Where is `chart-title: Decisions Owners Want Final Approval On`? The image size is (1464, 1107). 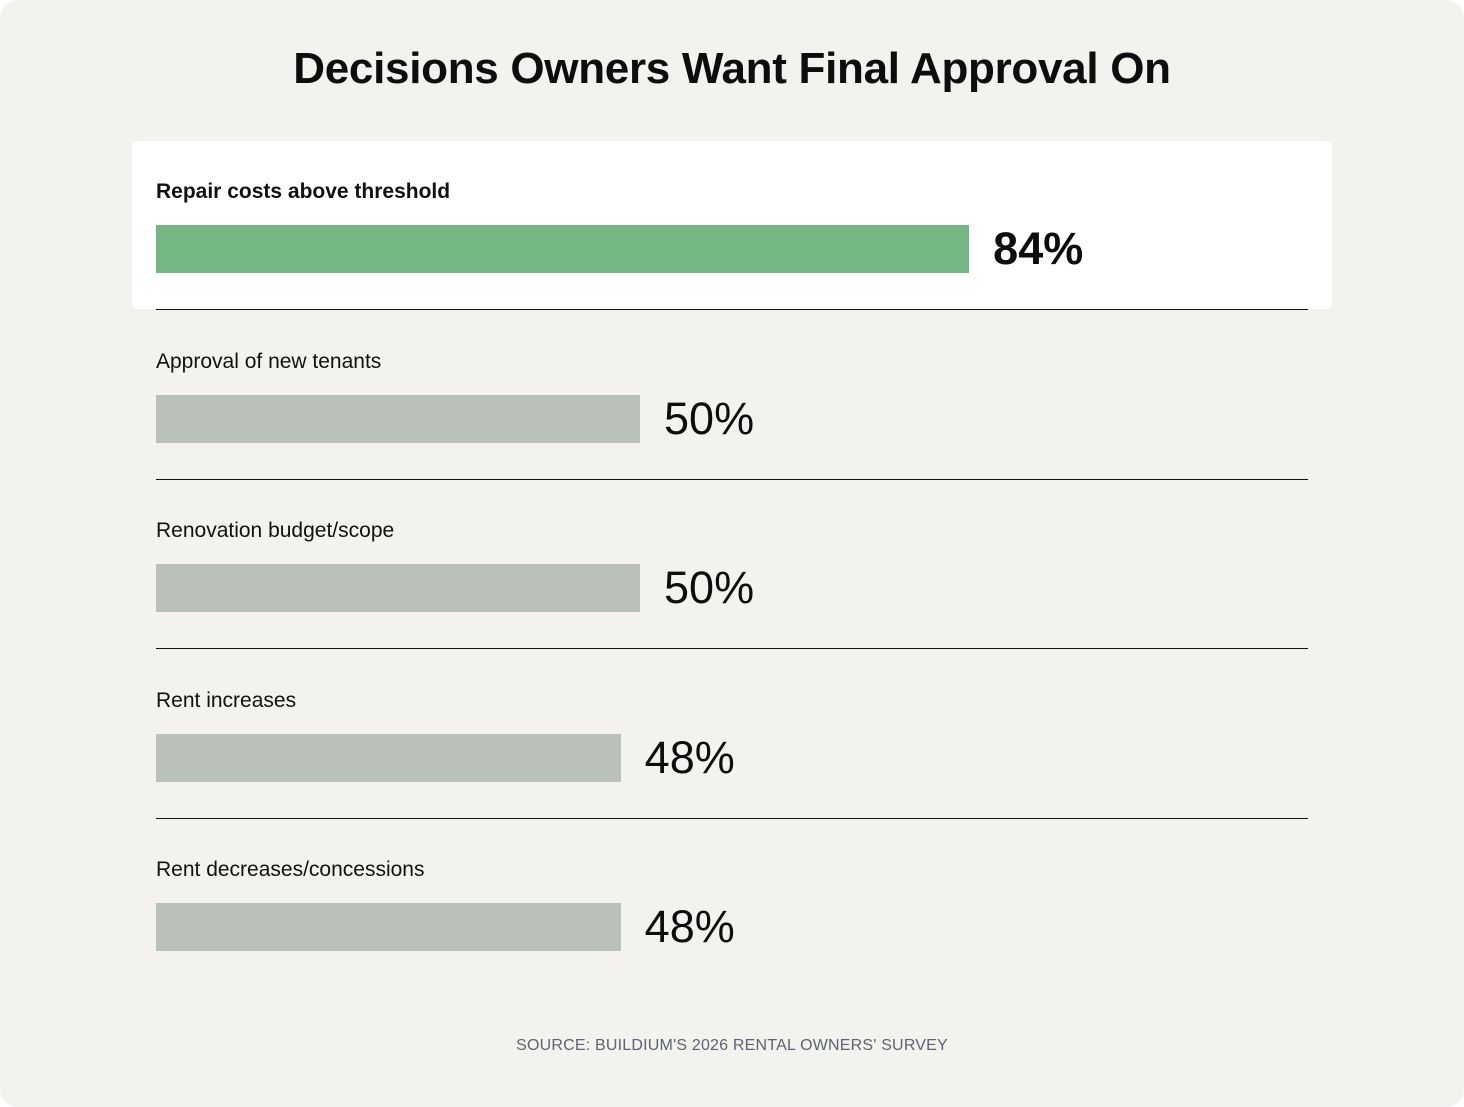
chart-title: Decisions Owners Want Final Approval On is located at coordinates (732, 68).